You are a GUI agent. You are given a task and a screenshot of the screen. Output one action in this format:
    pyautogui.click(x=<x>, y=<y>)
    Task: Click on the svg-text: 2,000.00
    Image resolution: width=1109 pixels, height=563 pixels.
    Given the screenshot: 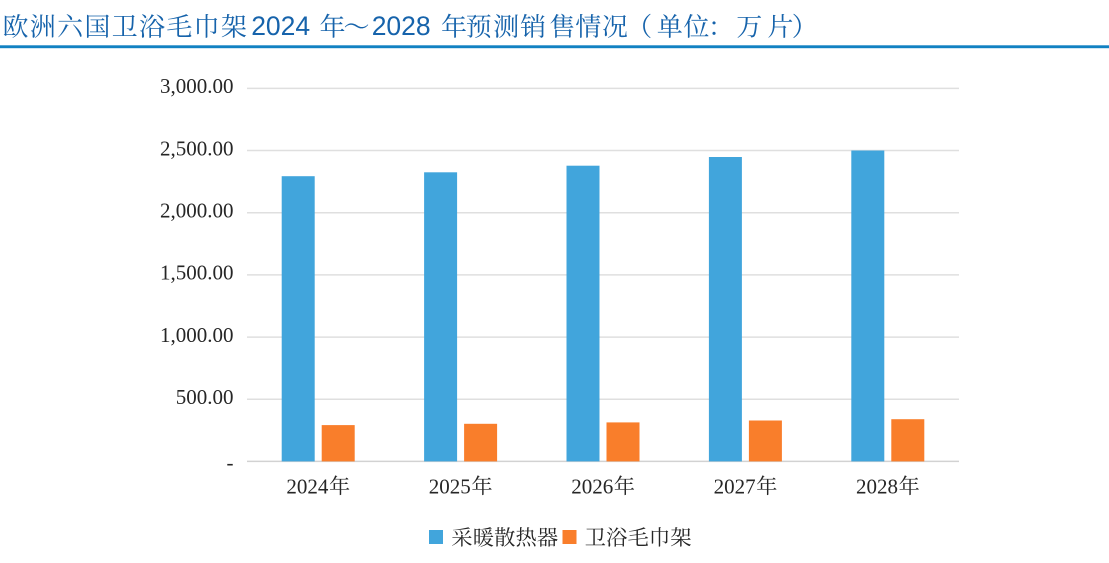 What is the action you would take?
    pyautogui.click(x=197, y=211)
    